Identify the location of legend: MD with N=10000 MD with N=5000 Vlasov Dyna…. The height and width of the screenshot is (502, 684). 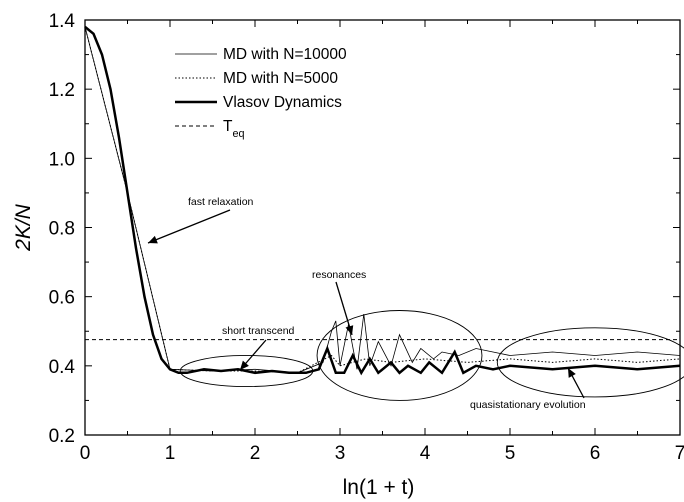
(261, 93).